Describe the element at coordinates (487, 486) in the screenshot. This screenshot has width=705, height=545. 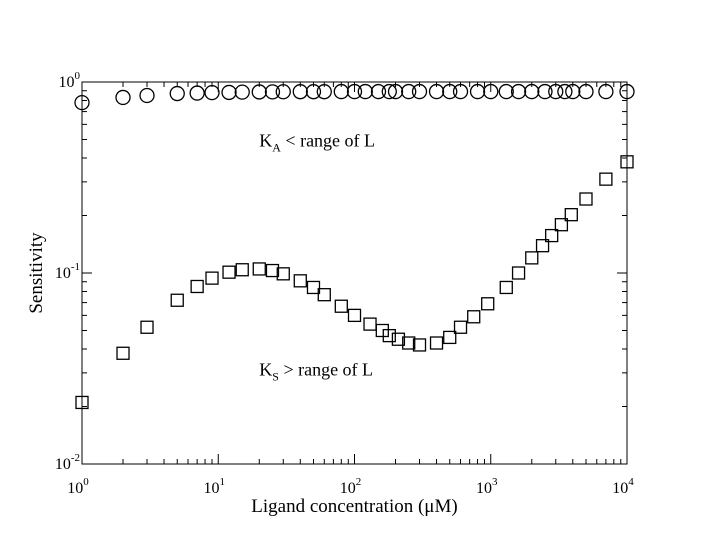
I see `x-tick-label: 10³` at that location.